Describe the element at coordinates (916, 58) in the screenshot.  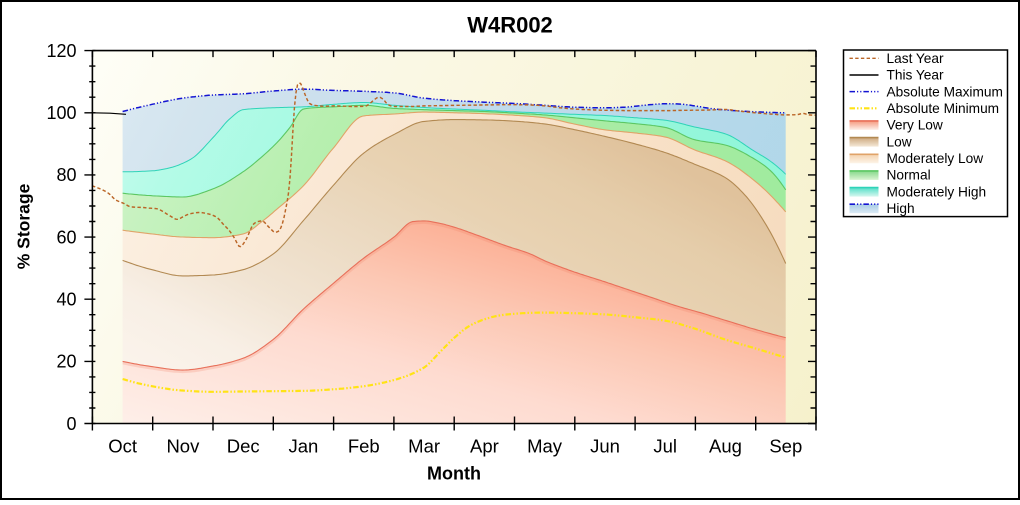
I see `svg-text: Last Year` at that location.